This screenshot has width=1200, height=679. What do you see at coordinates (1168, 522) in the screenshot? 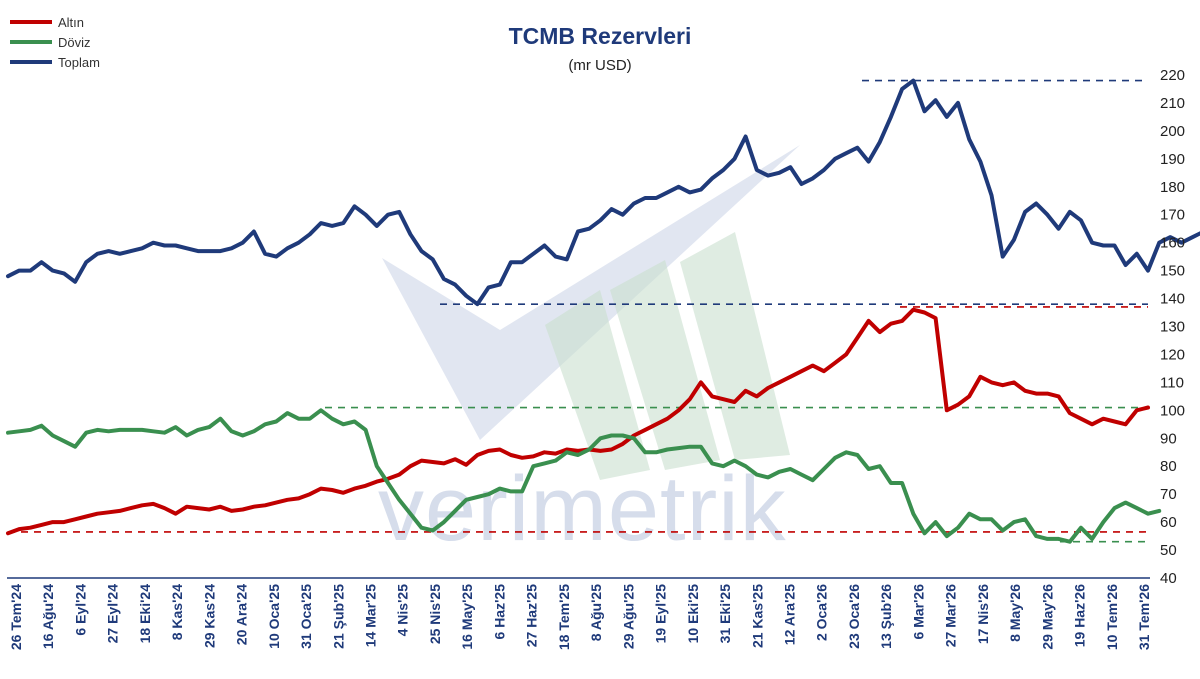
I see `y-tick-label: 60` at bounding box center [1168, 522].